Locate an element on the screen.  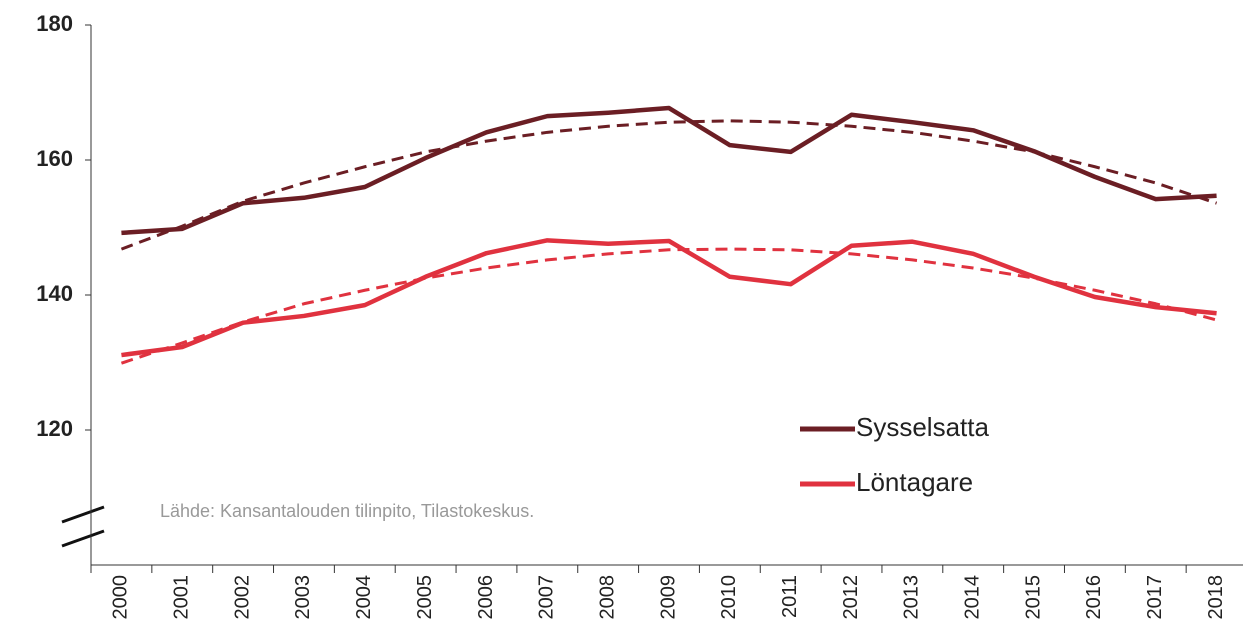
y-tick-label: 180 is located at coordinates (54, 23).